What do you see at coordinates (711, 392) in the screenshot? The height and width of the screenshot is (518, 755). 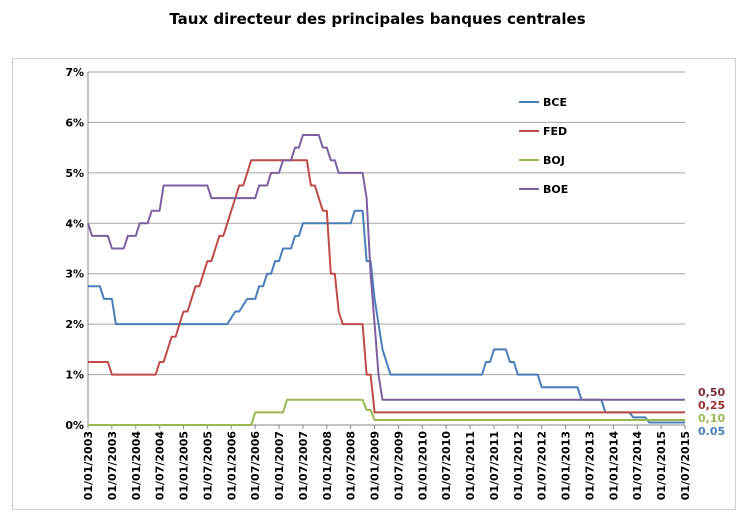 I see `end-value-label: 0,50` at bounding box center [711, 392].